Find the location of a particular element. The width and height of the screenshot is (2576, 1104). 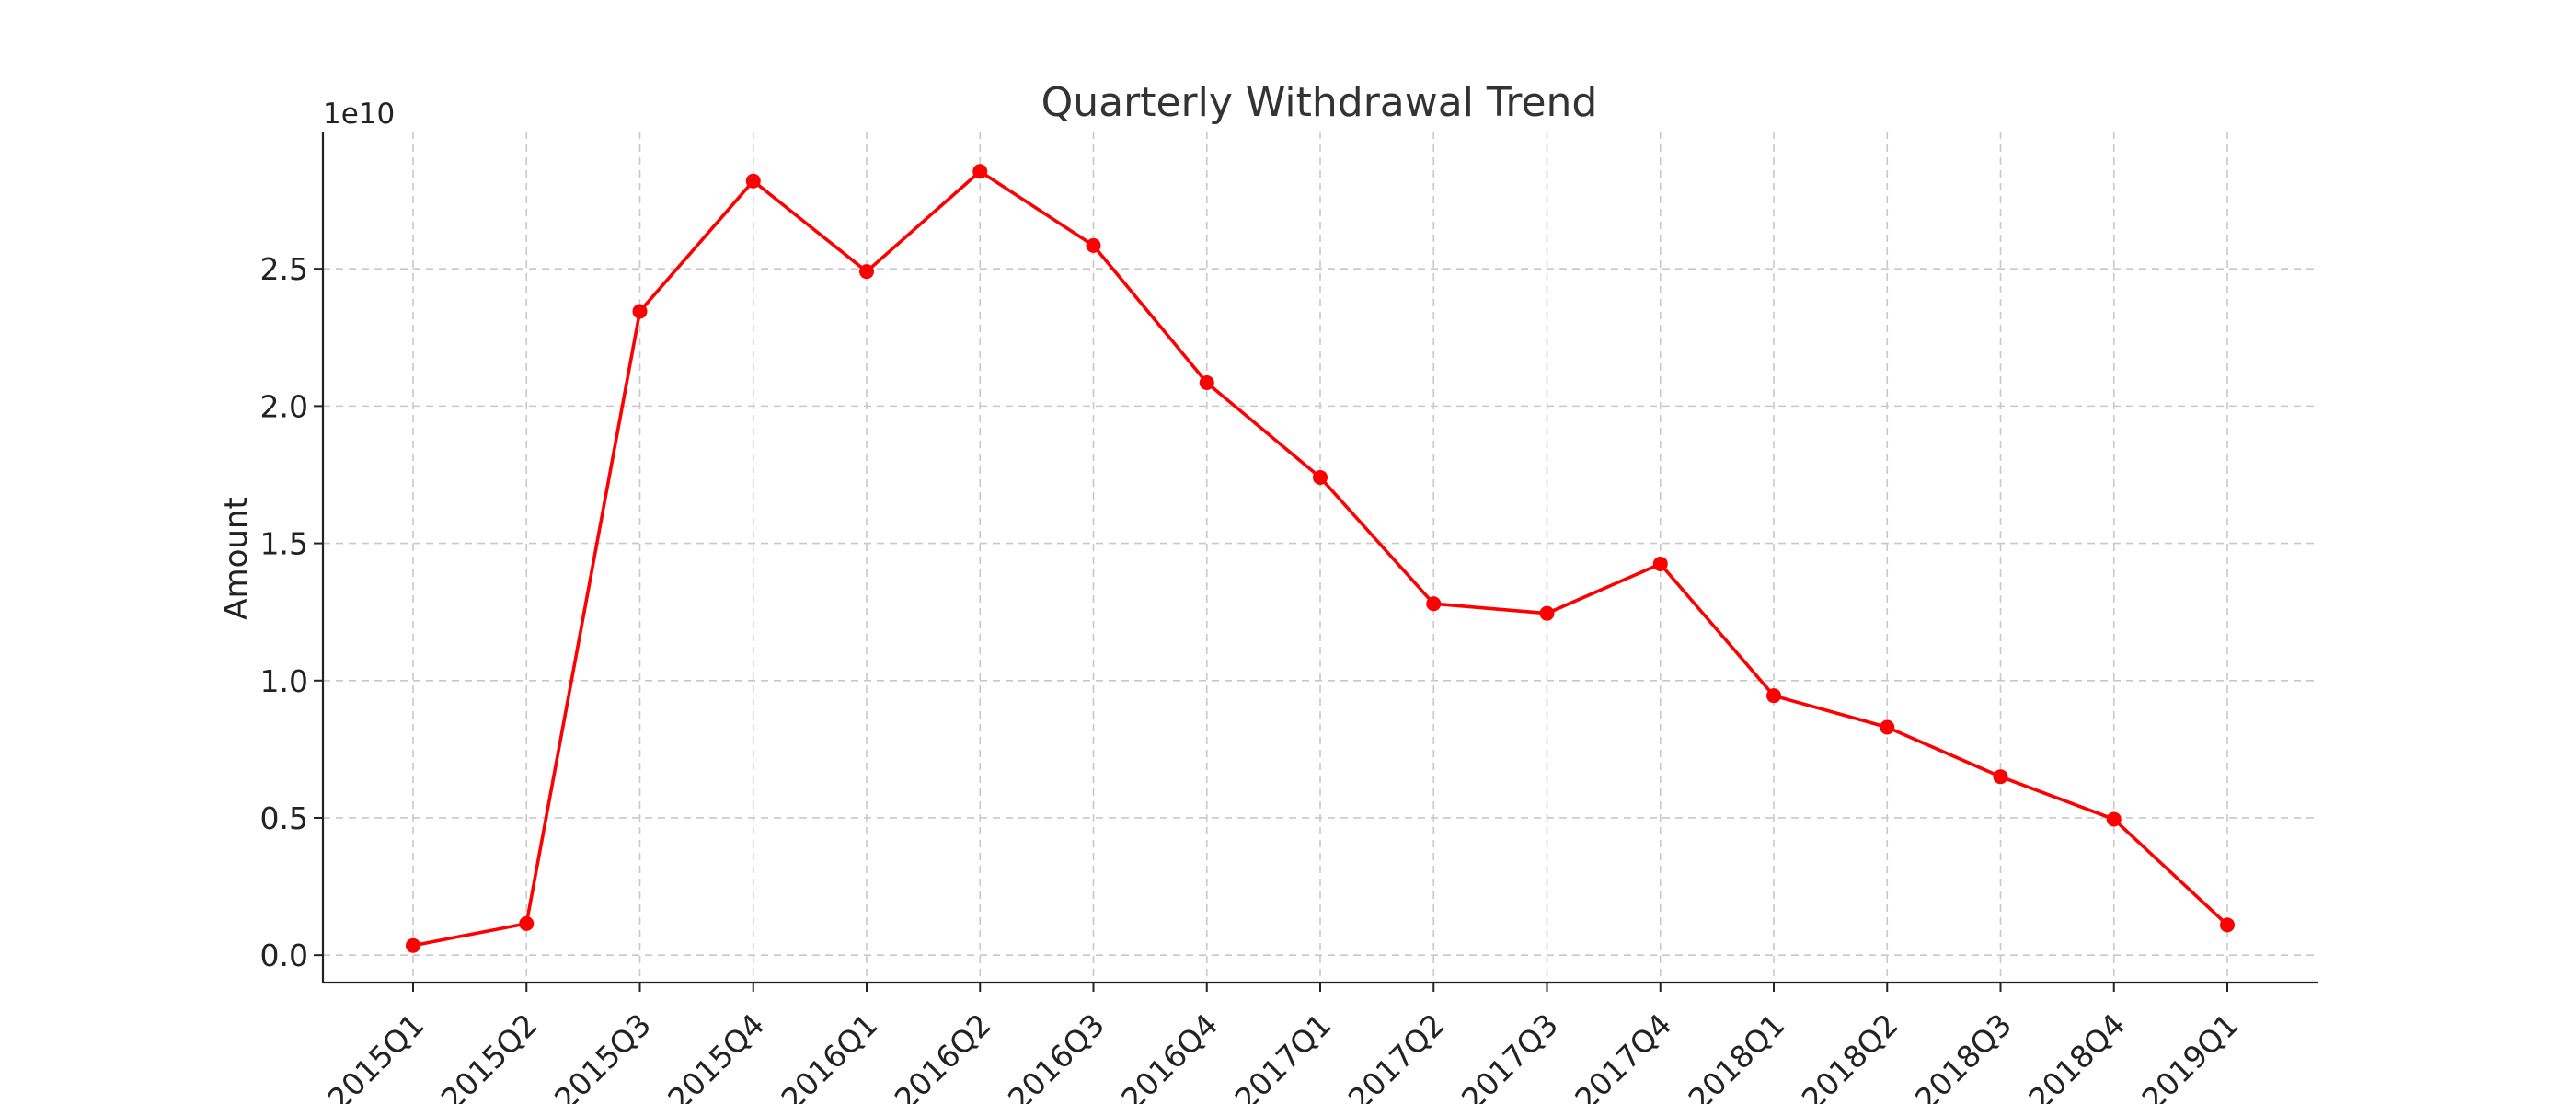

x-tick-label: 2017Q1 is located at coordinates (1282, 1055).